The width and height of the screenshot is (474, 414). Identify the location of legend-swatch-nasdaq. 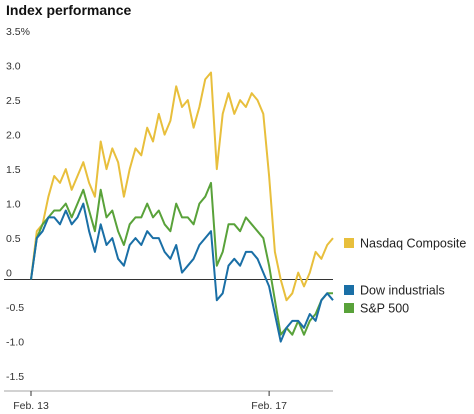
(349, 243).